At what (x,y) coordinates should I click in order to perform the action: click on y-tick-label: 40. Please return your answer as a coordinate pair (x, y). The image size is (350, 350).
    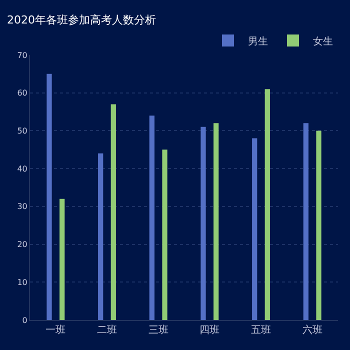
    Looking at the image, I should click on (22, 169).